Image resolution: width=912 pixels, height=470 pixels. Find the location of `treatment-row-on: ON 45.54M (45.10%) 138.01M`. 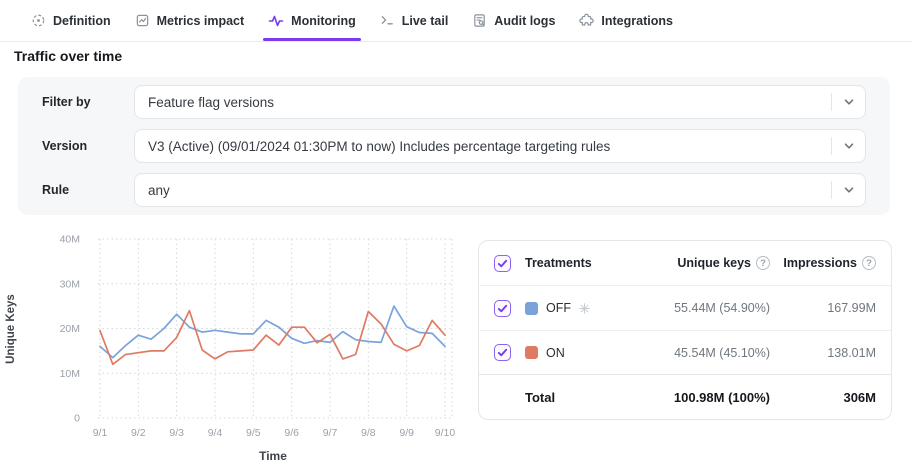

treatment-row-on: ON 45.54M (45.10%) 138.01M is located at coordinates (685, 352).